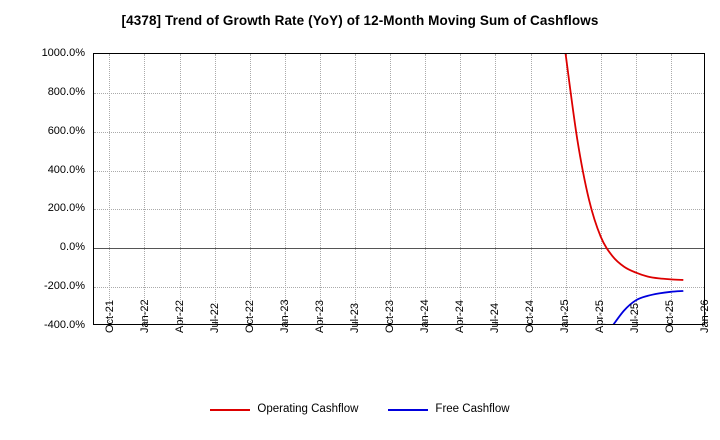 This screenshot has height=440, width=720. I want to click on x-tick-label: Apr-24, so click(460, 316).